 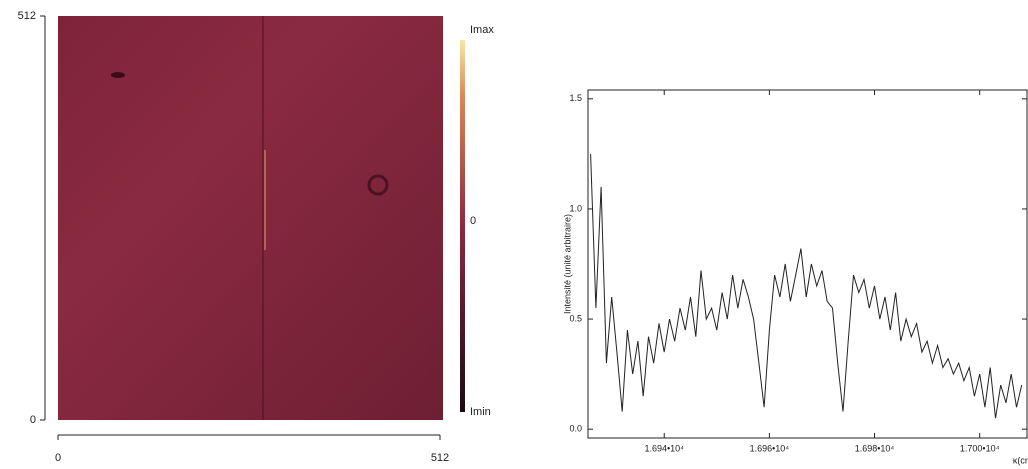 I want to click on y-tick-label: 1.0, so click(x=575, y=208).